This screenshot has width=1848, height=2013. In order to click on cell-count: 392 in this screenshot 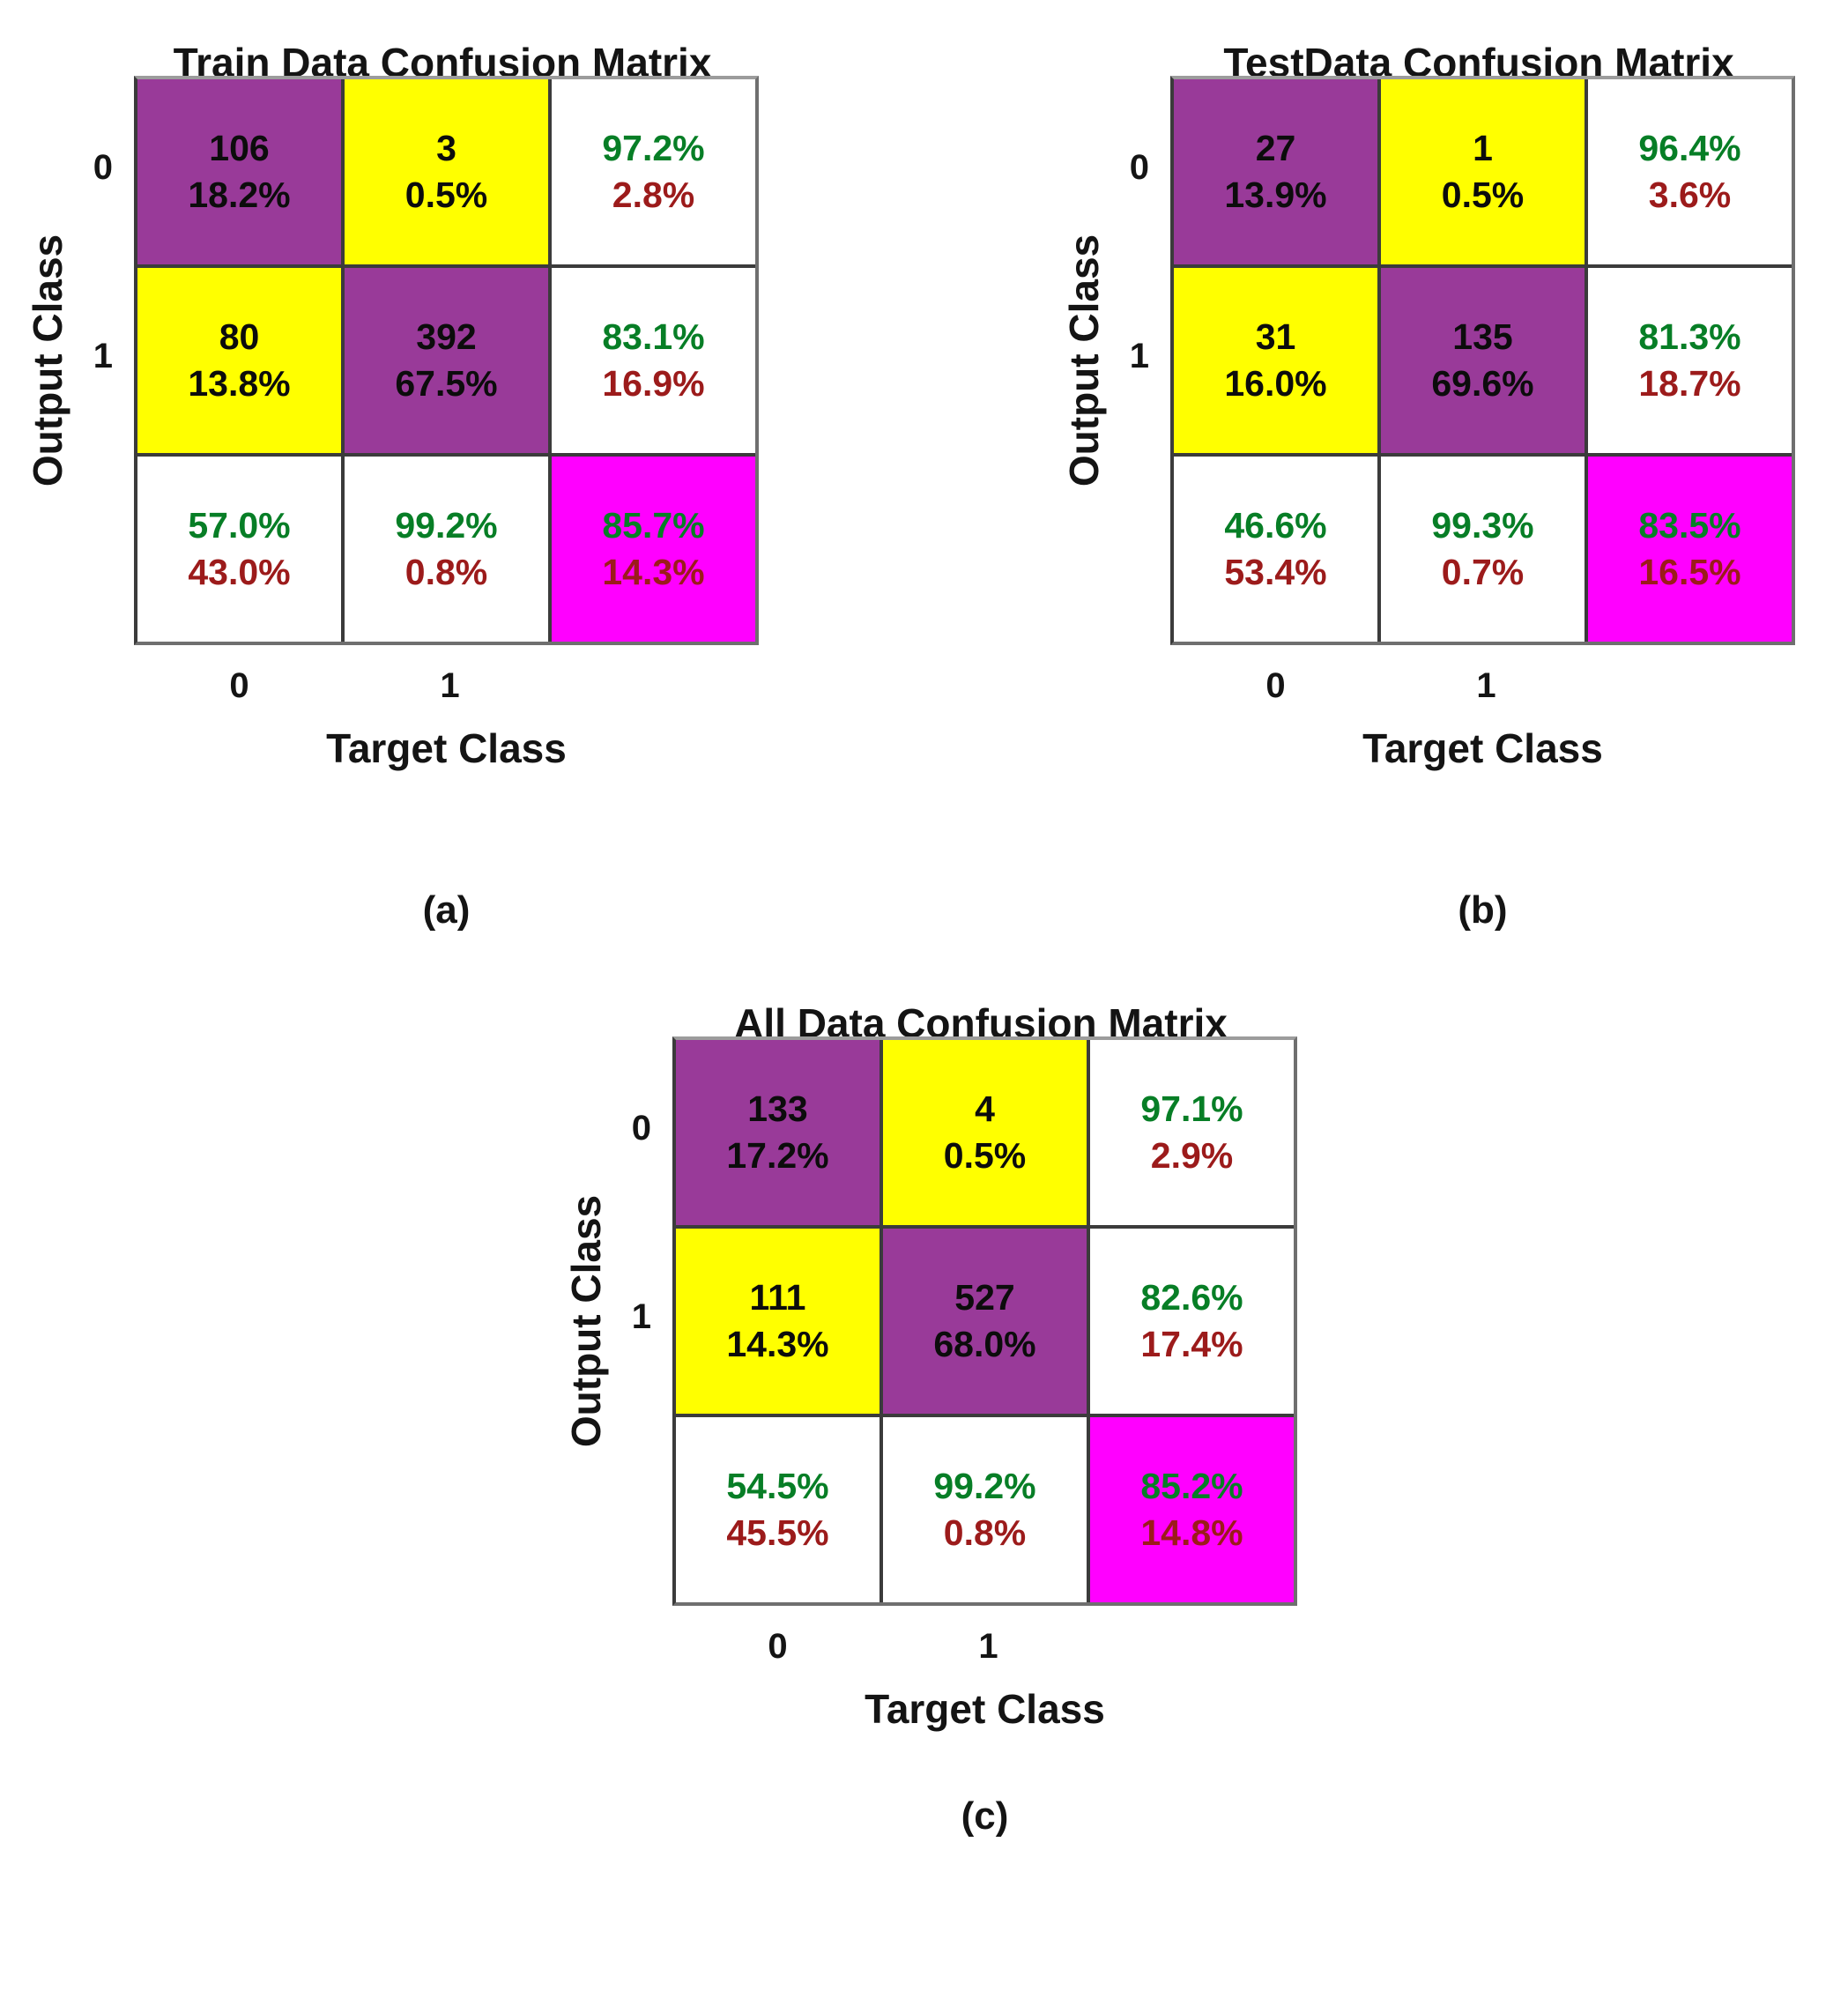, I will do `click(446, 336)`.